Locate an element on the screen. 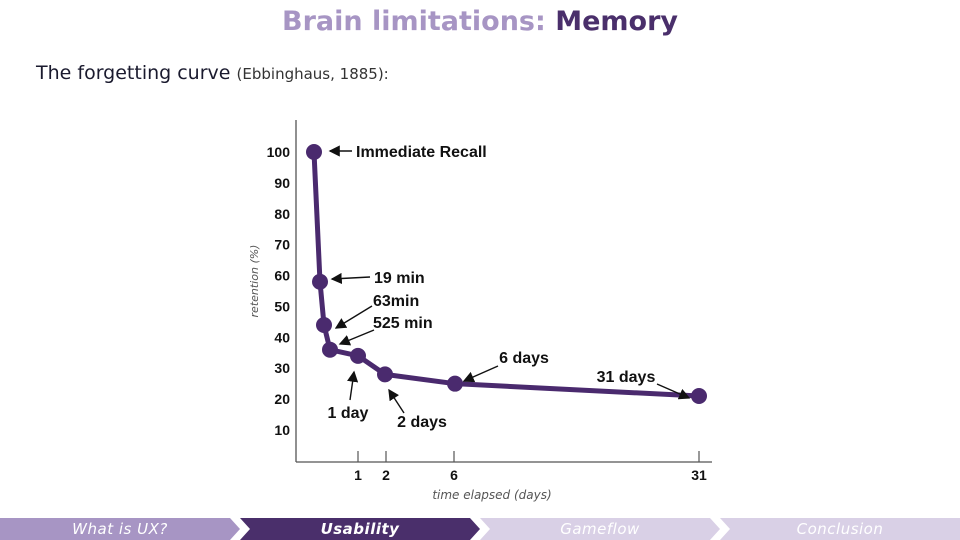 Image resolution: width=960 pixels, height=540 pixels. point-label: 1 day is located at coordinates (348, 413).